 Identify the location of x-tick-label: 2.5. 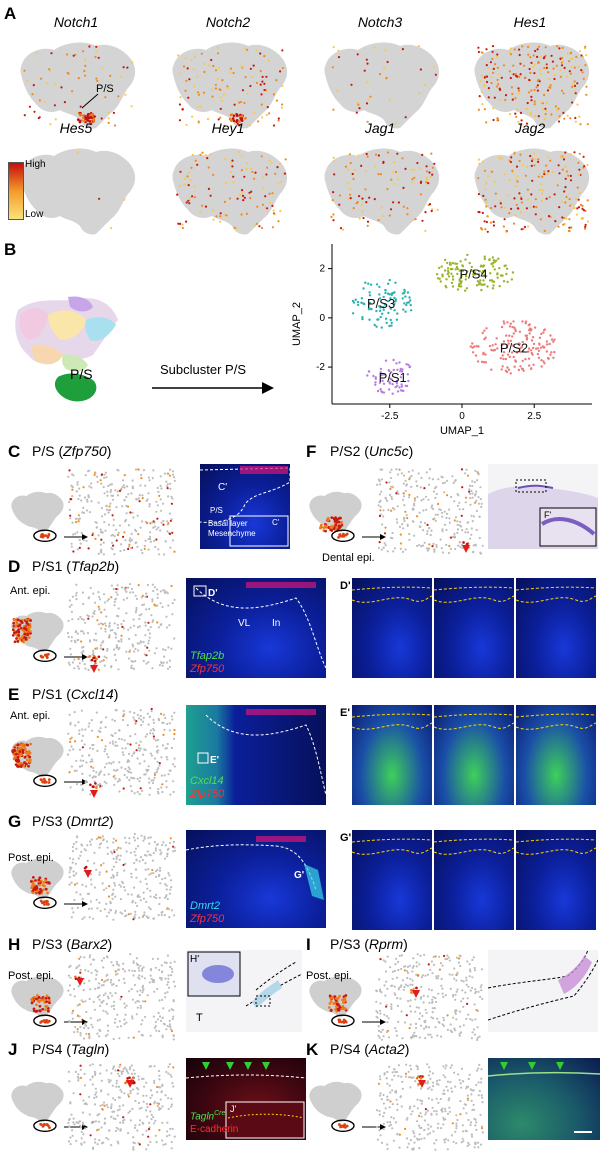
(534, 416).